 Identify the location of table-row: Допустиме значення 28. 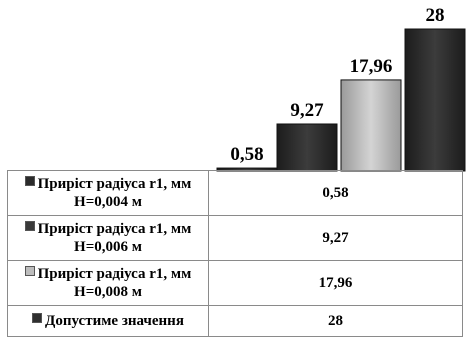
(235, 321).